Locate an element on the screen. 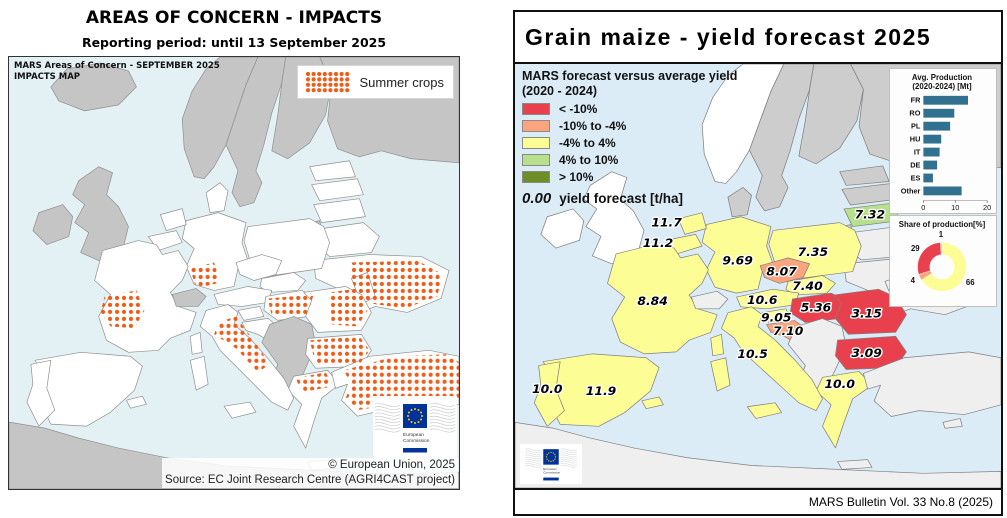 This screenshot has width=1007, height=518. country-value-label-BE: 11.2 is located at coordinates (658, 243).